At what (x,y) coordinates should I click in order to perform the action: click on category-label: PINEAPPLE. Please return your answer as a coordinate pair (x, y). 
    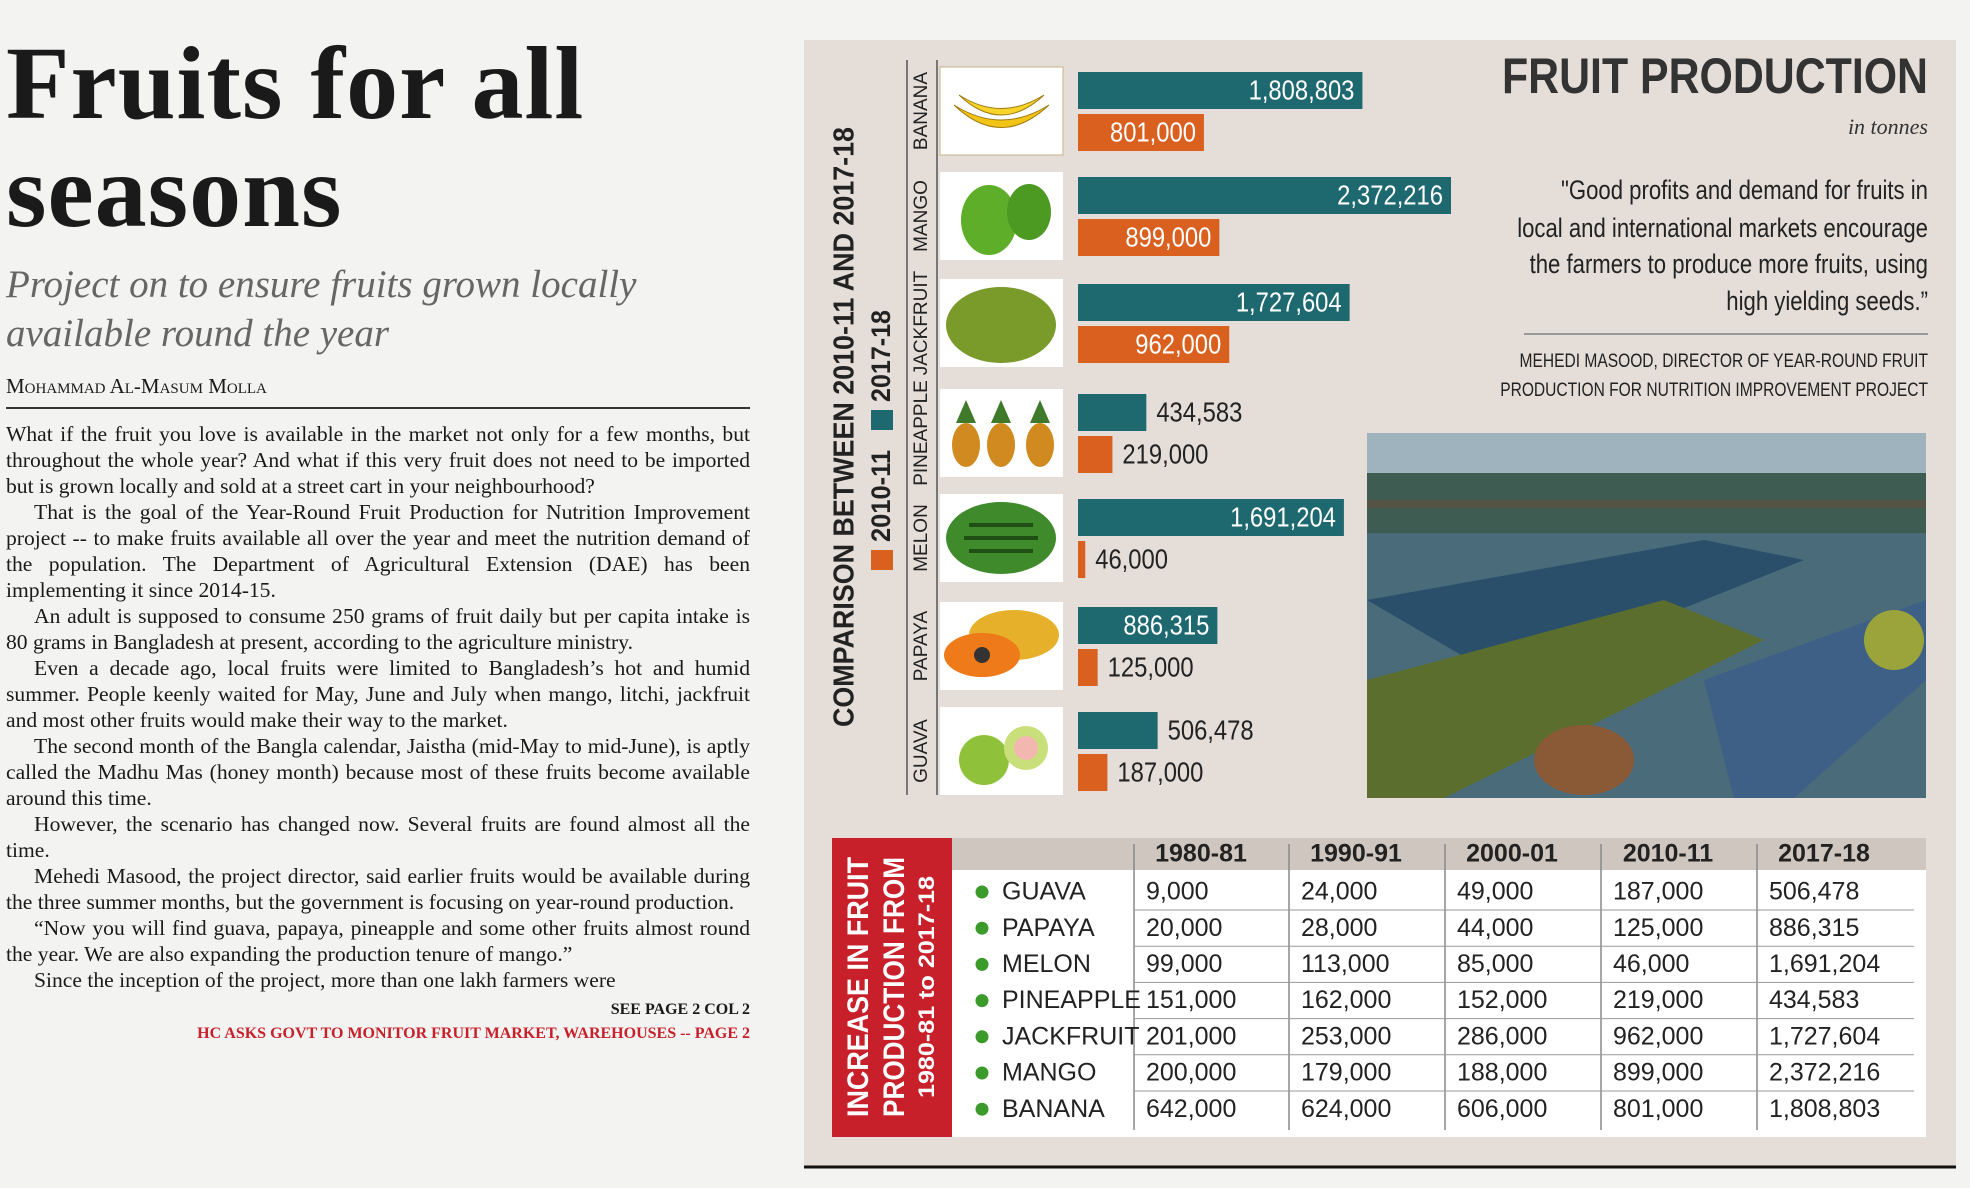
    Looking at the image, I should click on (921, 433).